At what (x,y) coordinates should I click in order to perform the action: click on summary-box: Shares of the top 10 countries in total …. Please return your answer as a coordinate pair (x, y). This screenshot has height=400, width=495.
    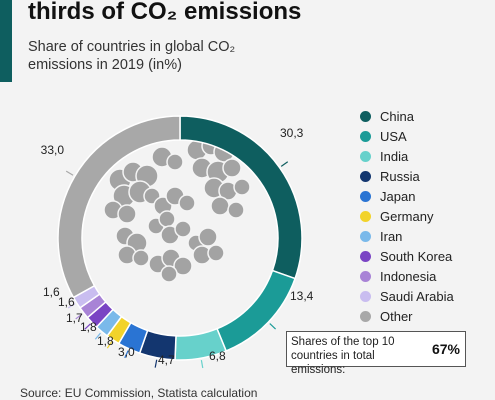
    Looking at the image, I should click on (376, 353).